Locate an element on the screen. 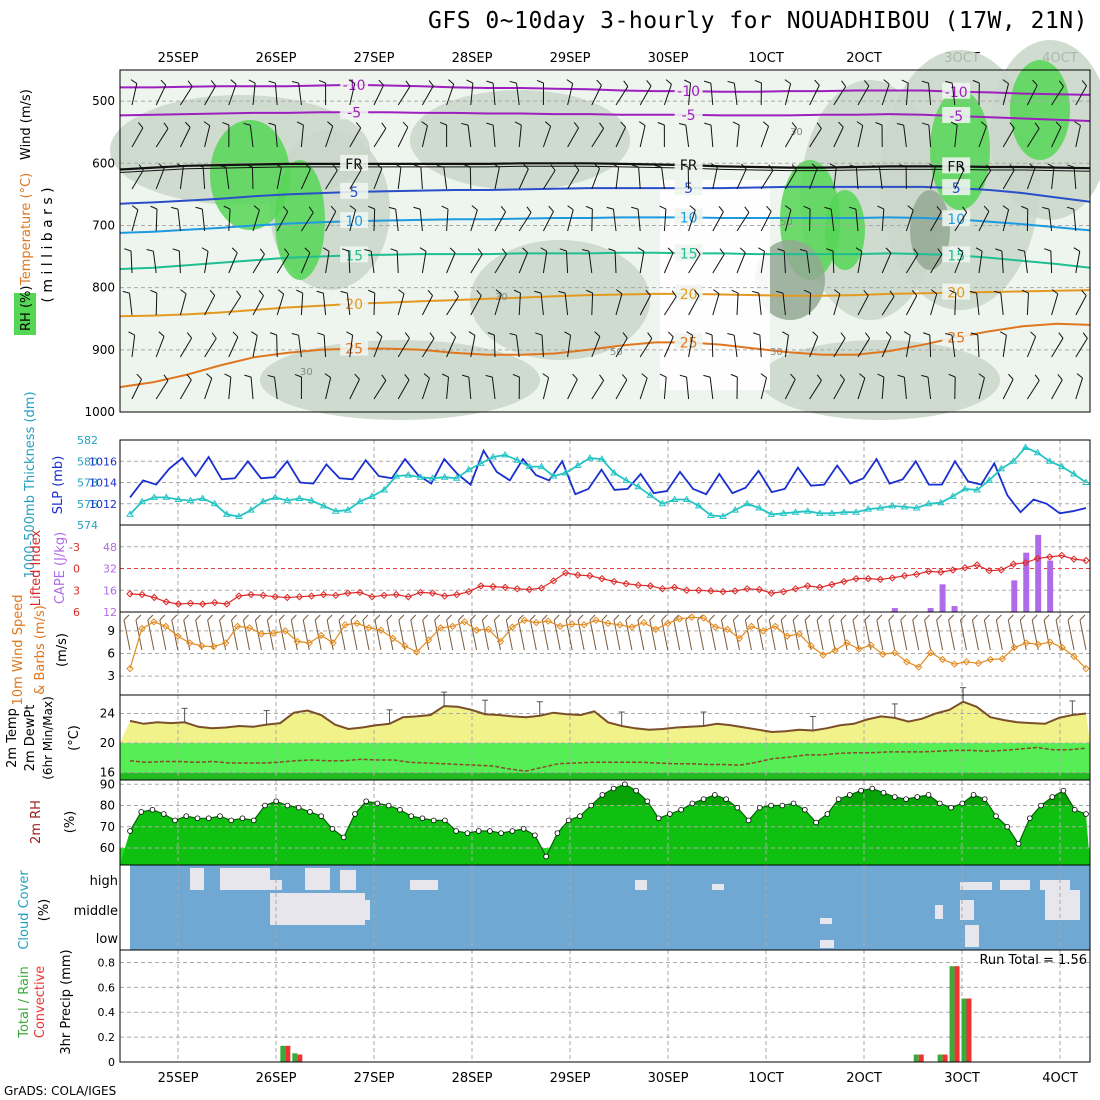 This screenshot has width=1100, height=1100. date-label-bottom-3: 28SEP is located at coordinates (472, 1078).